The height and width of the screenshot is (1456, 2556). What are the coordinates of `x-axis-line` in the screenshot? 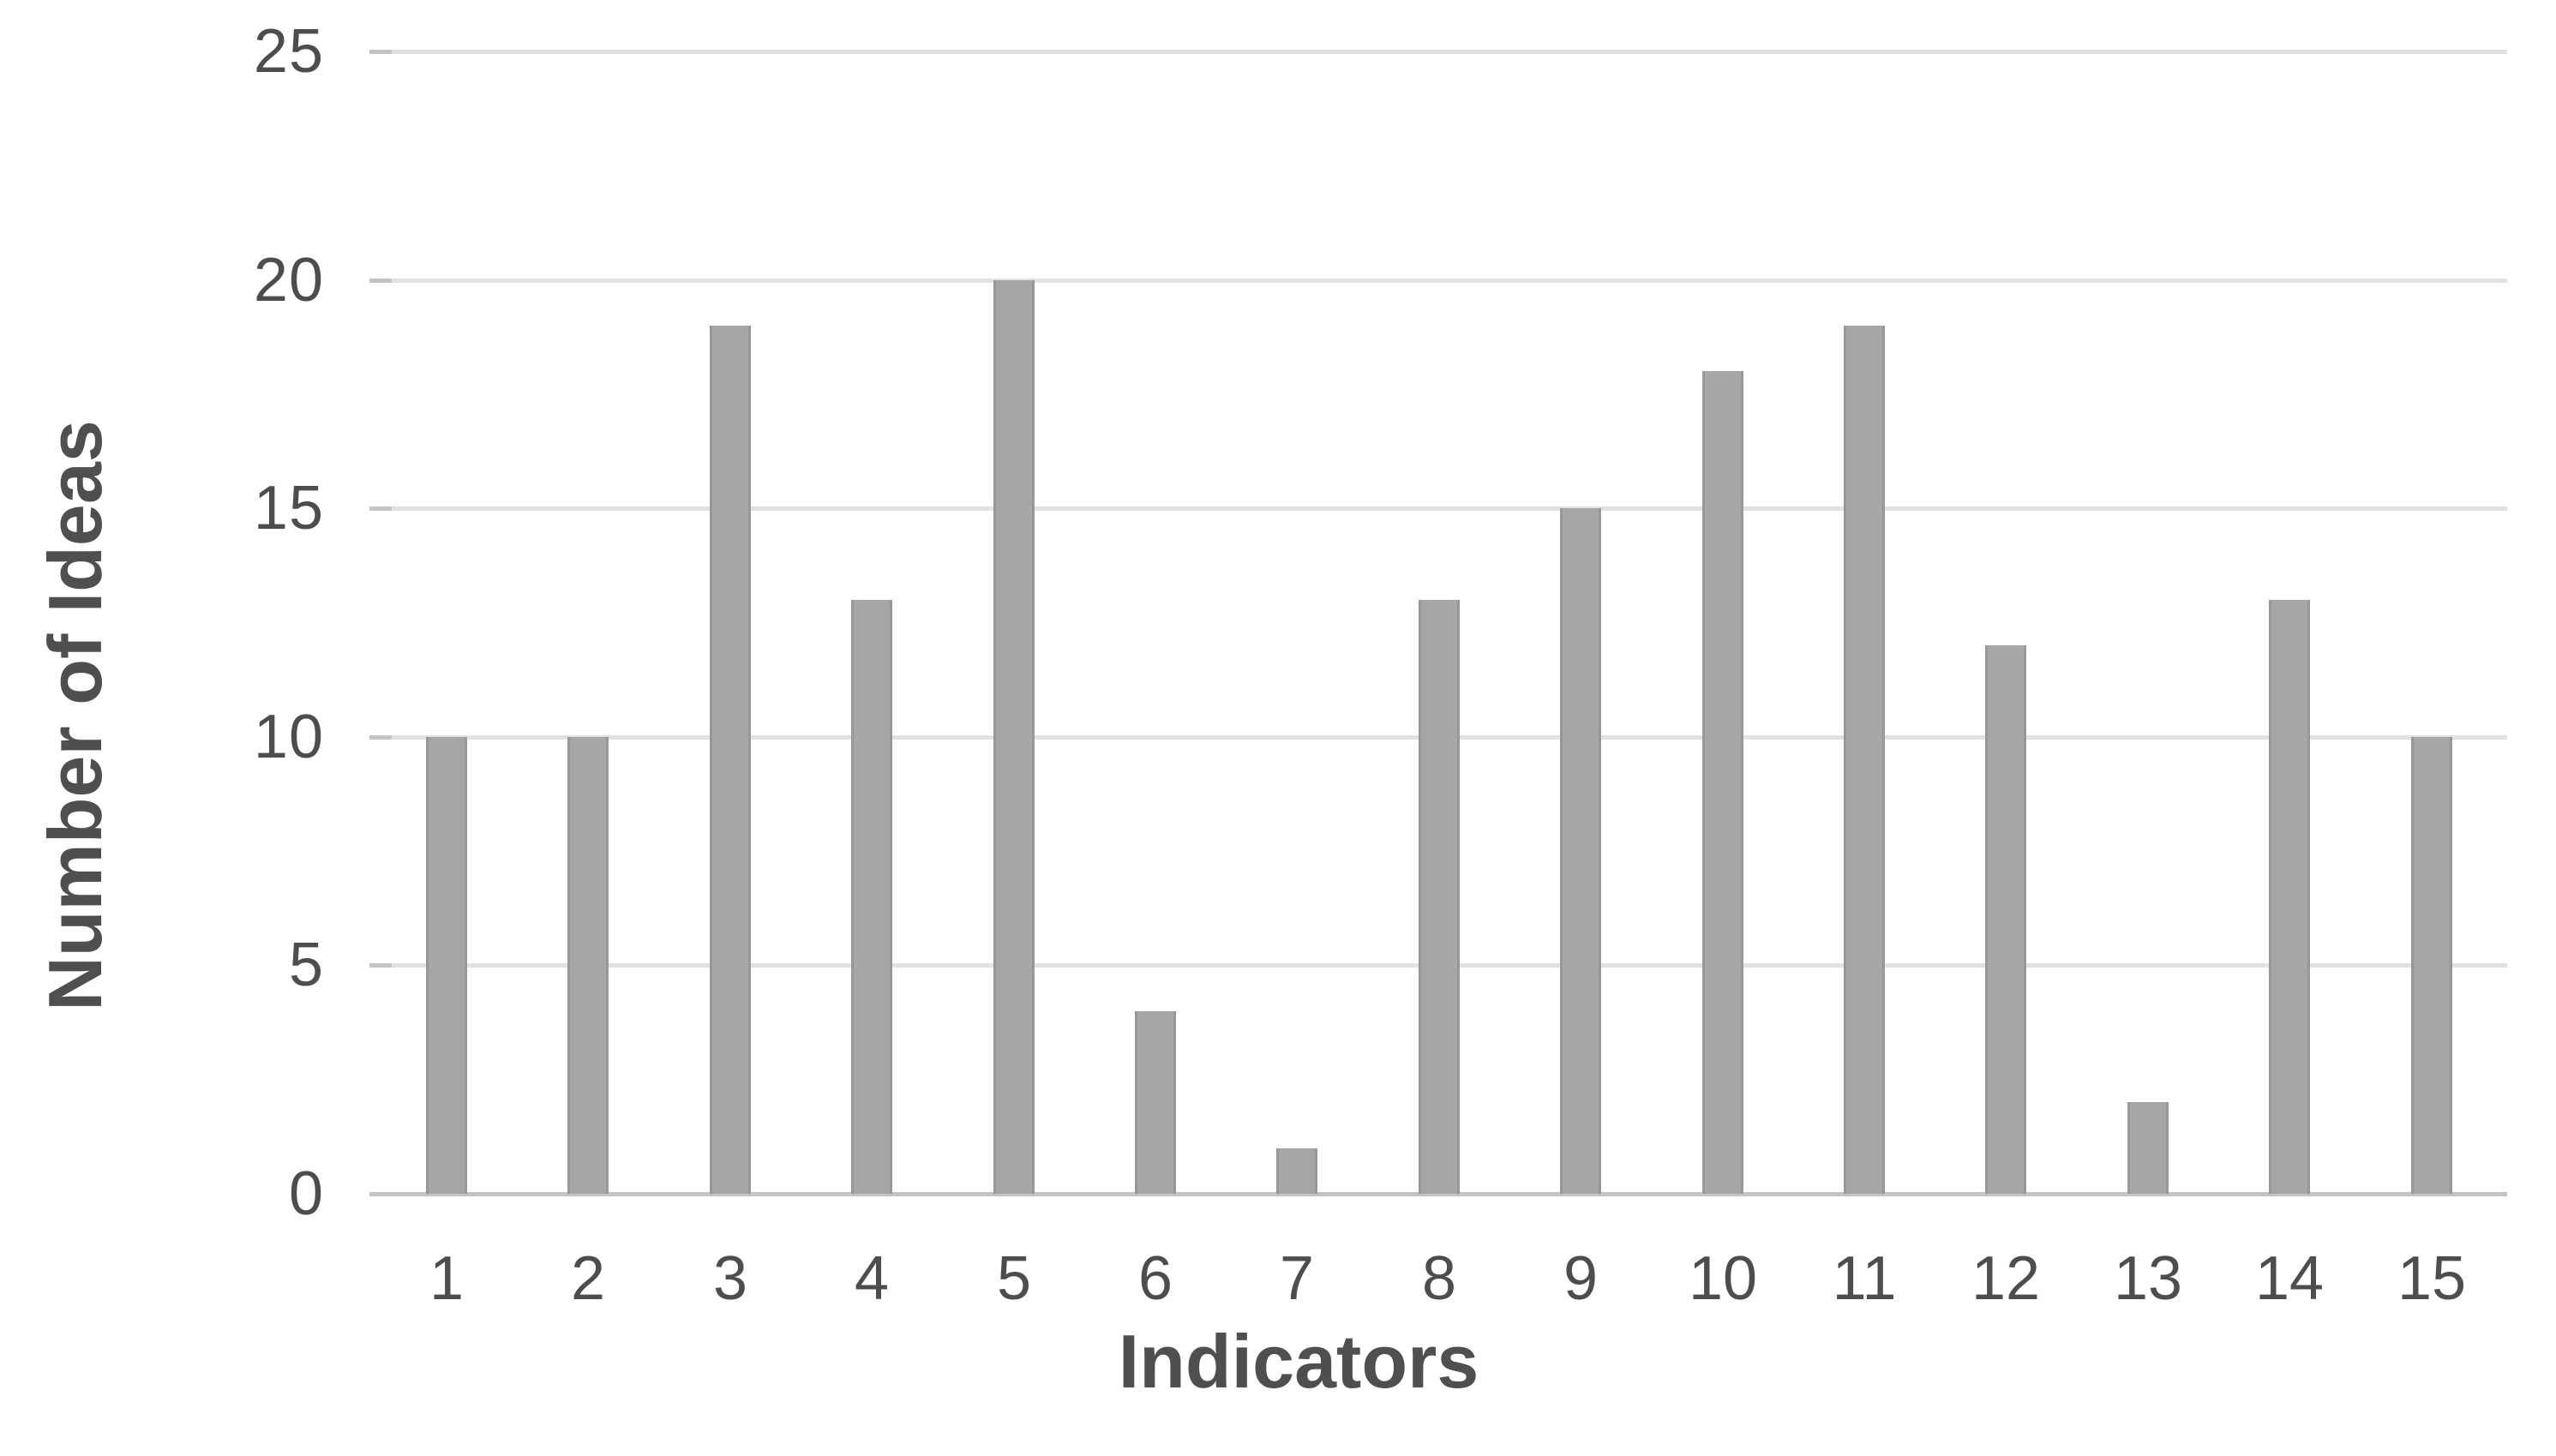 It's located at (1449, 1194).